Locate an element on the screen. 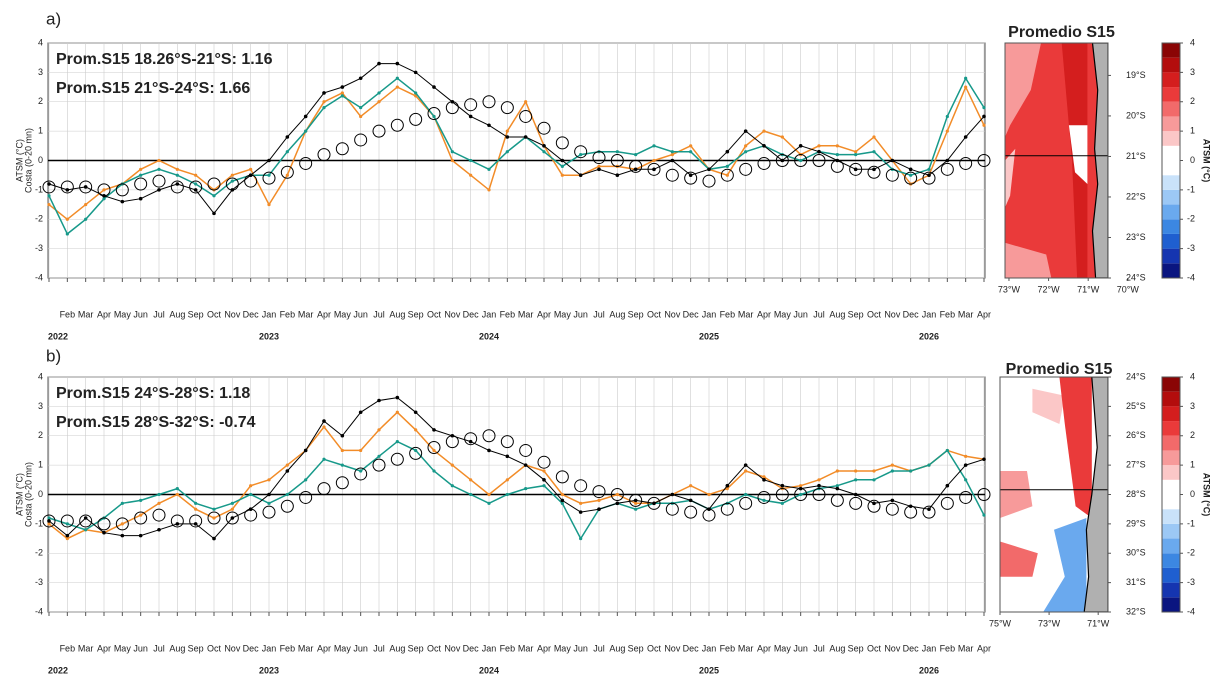  x-tick-label: 70°W is located at coordinates (1128, 289).